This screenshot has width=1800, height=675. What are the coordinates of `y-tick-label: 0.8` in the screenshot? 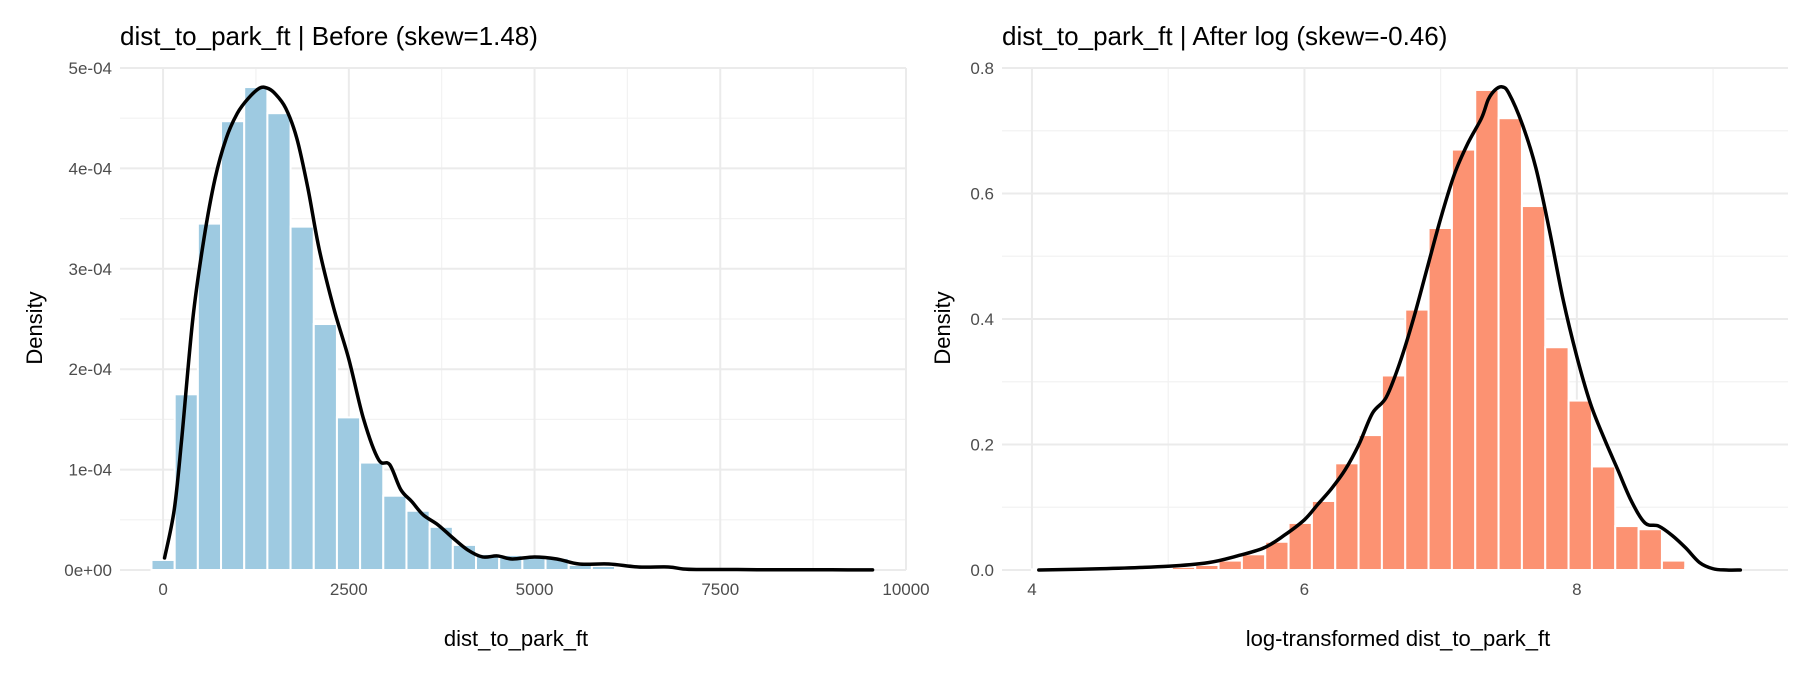 It's located at (982, 68).